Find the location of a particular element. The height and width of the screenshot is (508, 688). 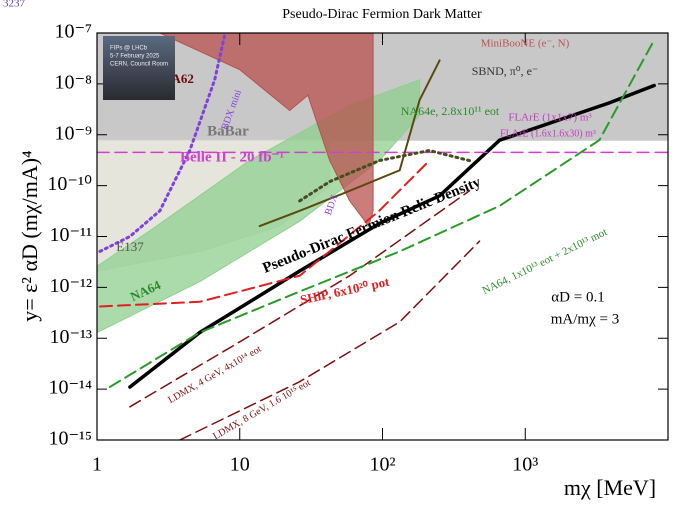

y-tick-label: 10⁻¹⁵ is located at coordinates (70, 439).